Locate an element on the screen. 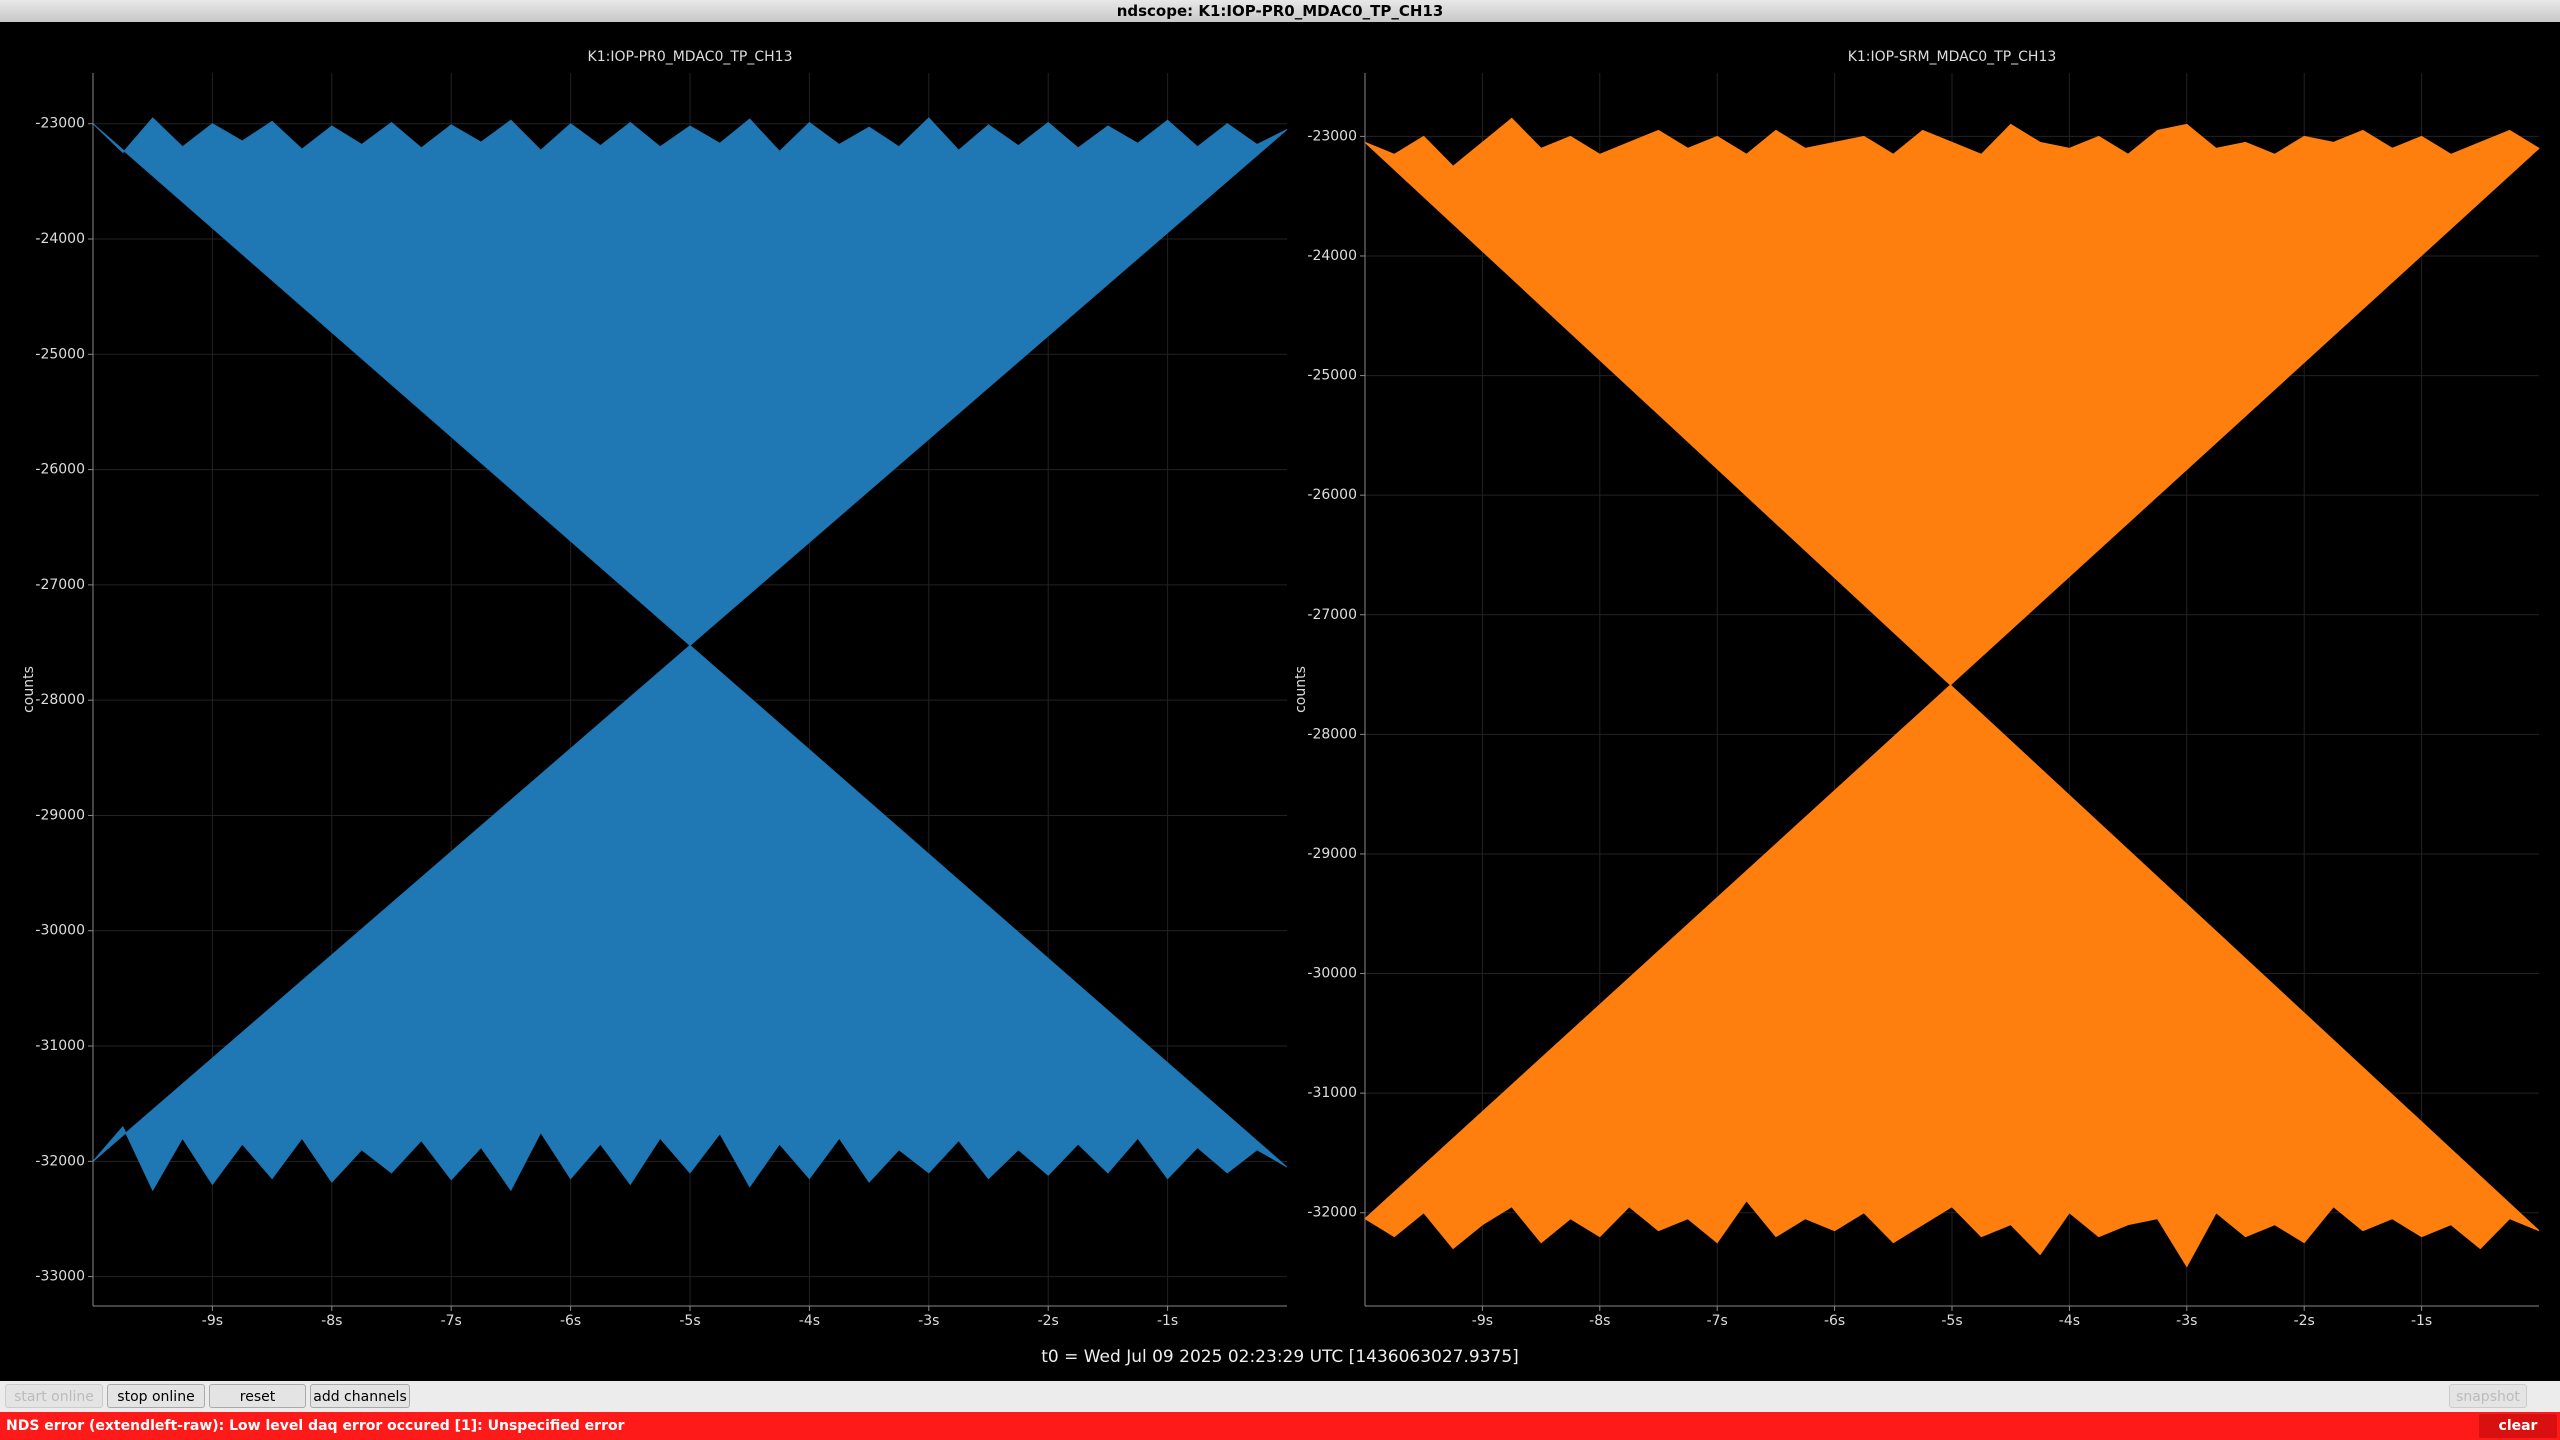 This screenshot has width=2560, height=1440. snapshot-button: snapshot is located at coordinates (2488, 1396).